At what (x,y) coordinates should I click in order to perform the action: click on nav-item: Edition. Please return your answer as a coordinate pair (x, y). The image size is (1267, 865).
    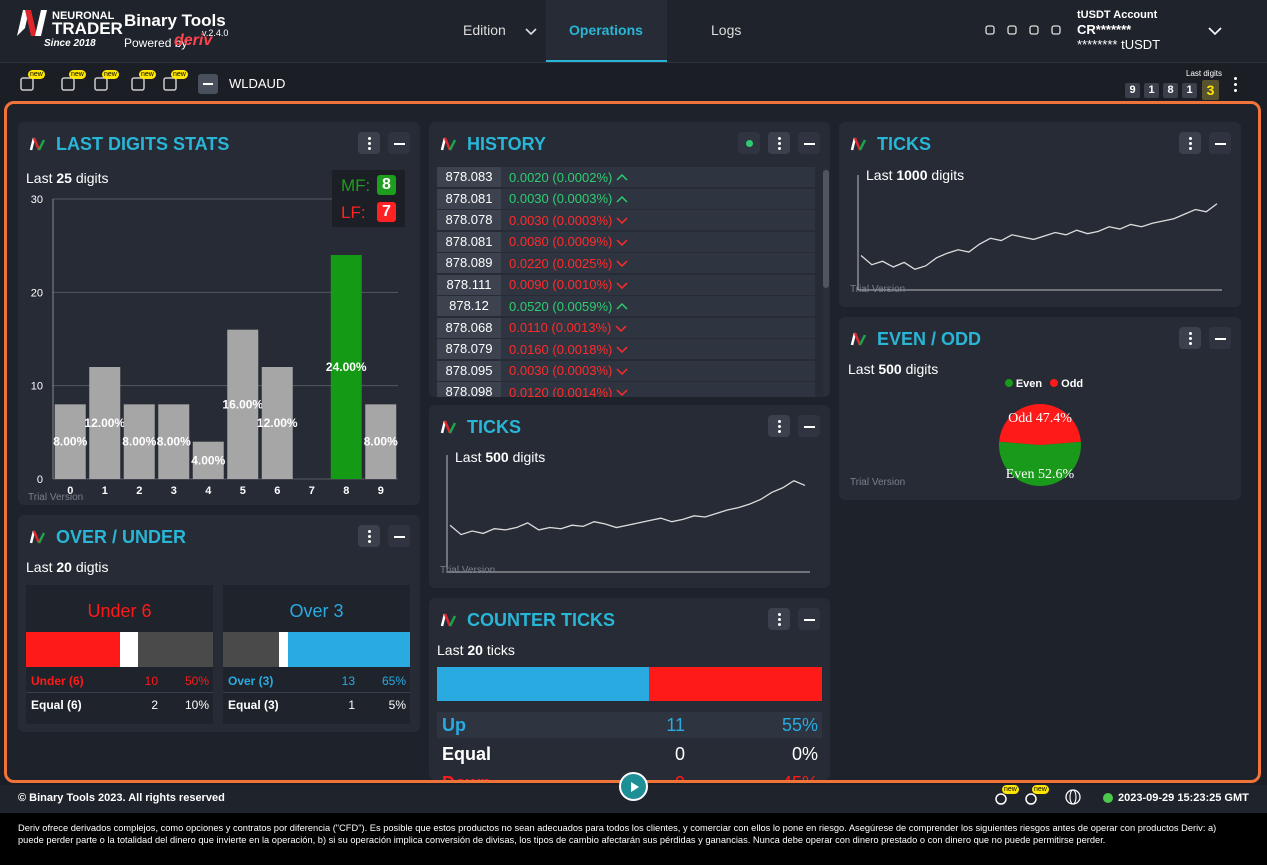
    Looking at the image, I should click on (484, 30).